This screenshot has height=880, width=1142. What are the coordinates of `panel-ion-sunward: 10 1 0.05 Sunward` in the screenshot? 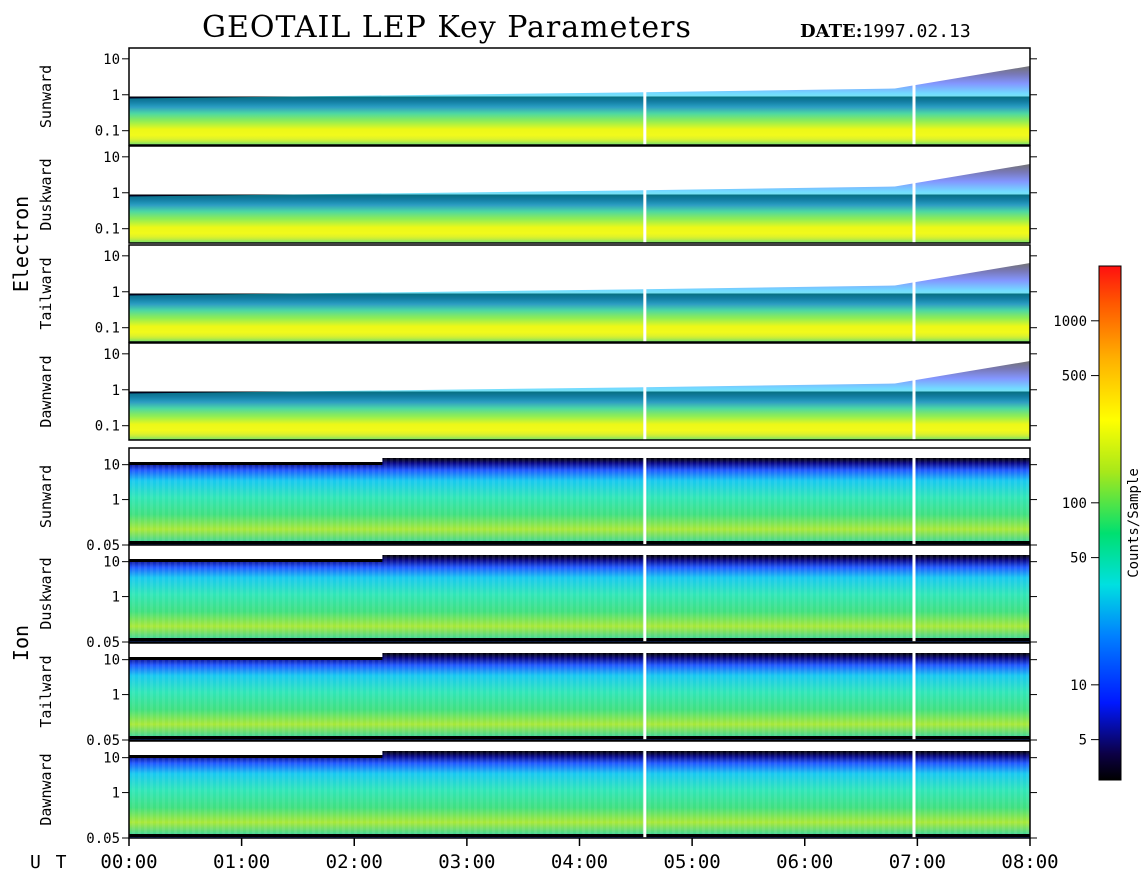 It's located at (537, 500).